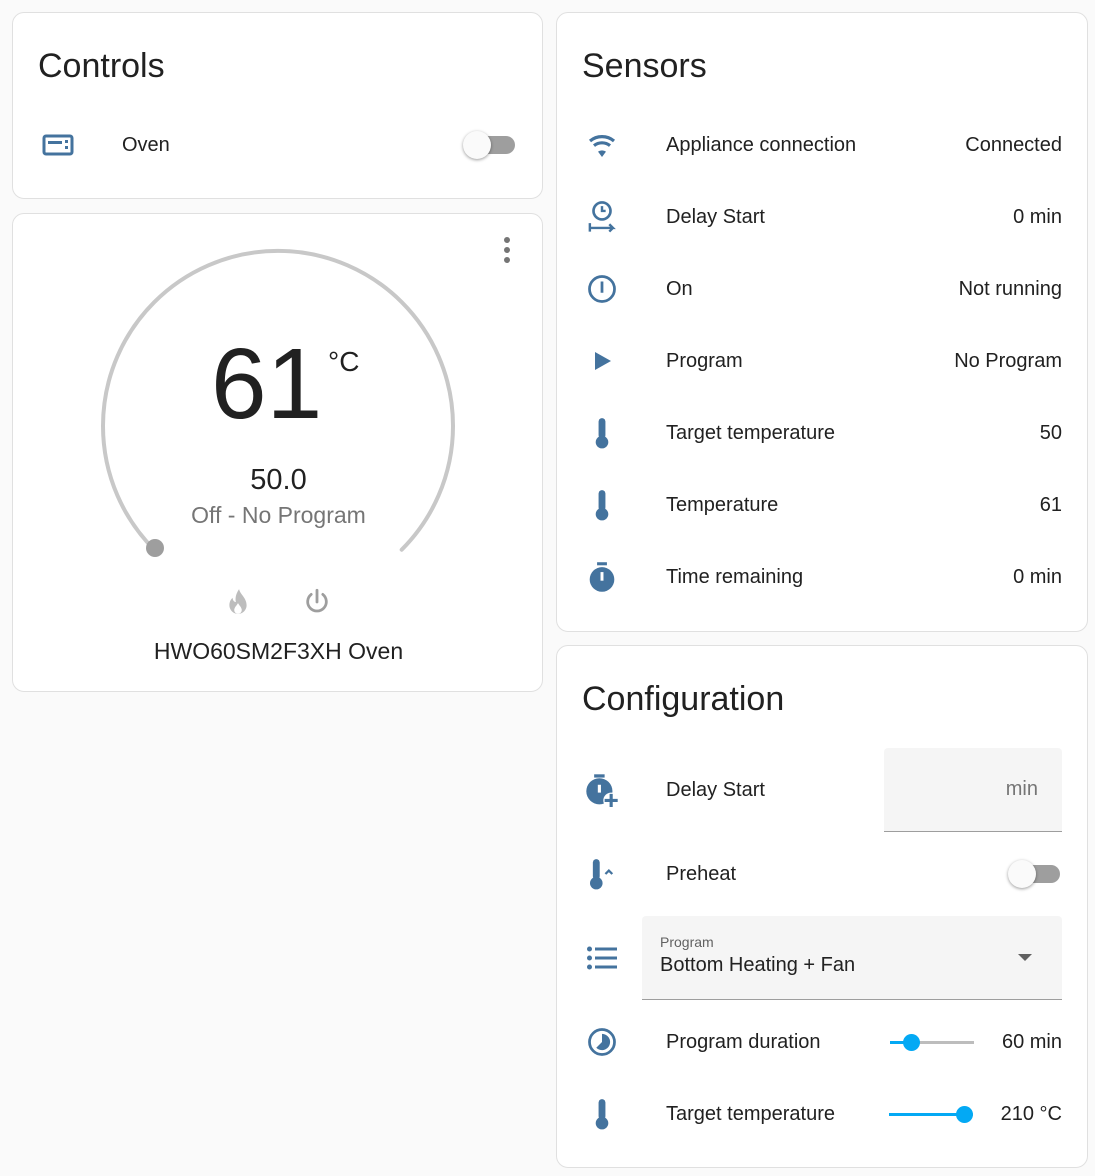  I want to click on config-label: Delay Start, so click(715, 789).